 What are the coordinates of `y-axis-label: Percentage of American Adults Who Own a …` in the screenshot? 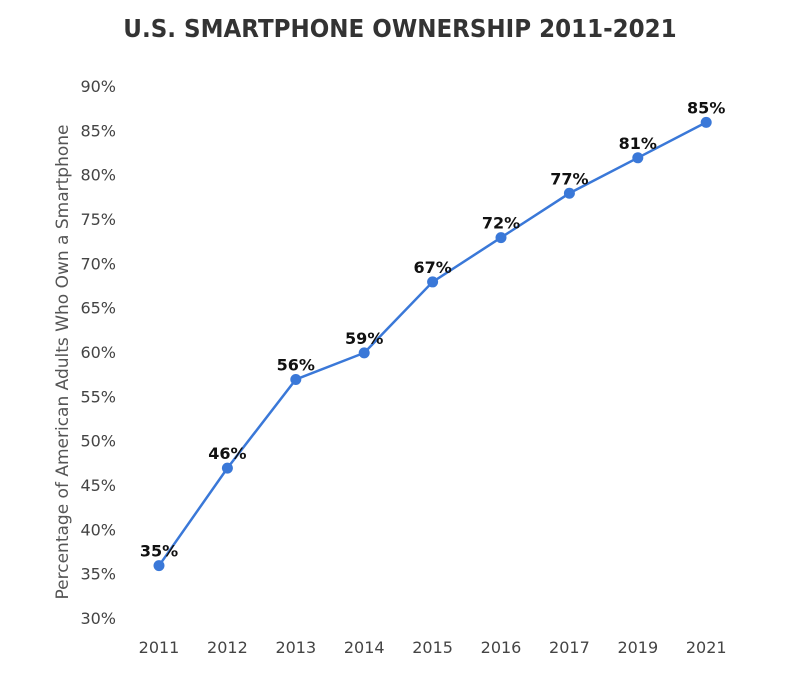 It's located at (63, 362).